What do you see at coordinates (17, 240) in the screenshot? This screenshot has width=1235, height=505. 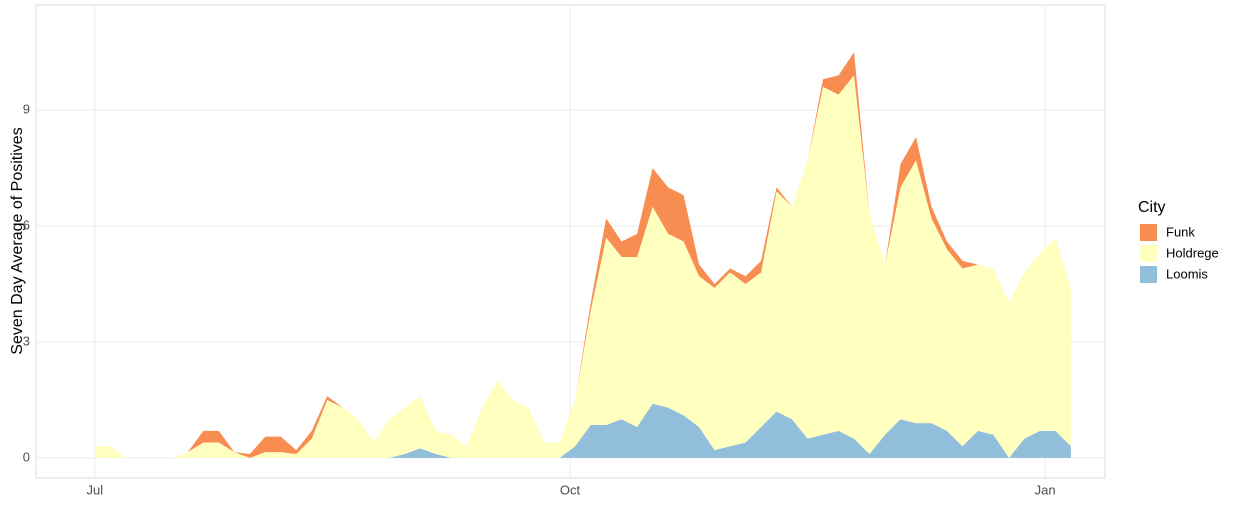 I see `y-axis-title: Seven Day Average of Positives` at bounding box center [17, 240].